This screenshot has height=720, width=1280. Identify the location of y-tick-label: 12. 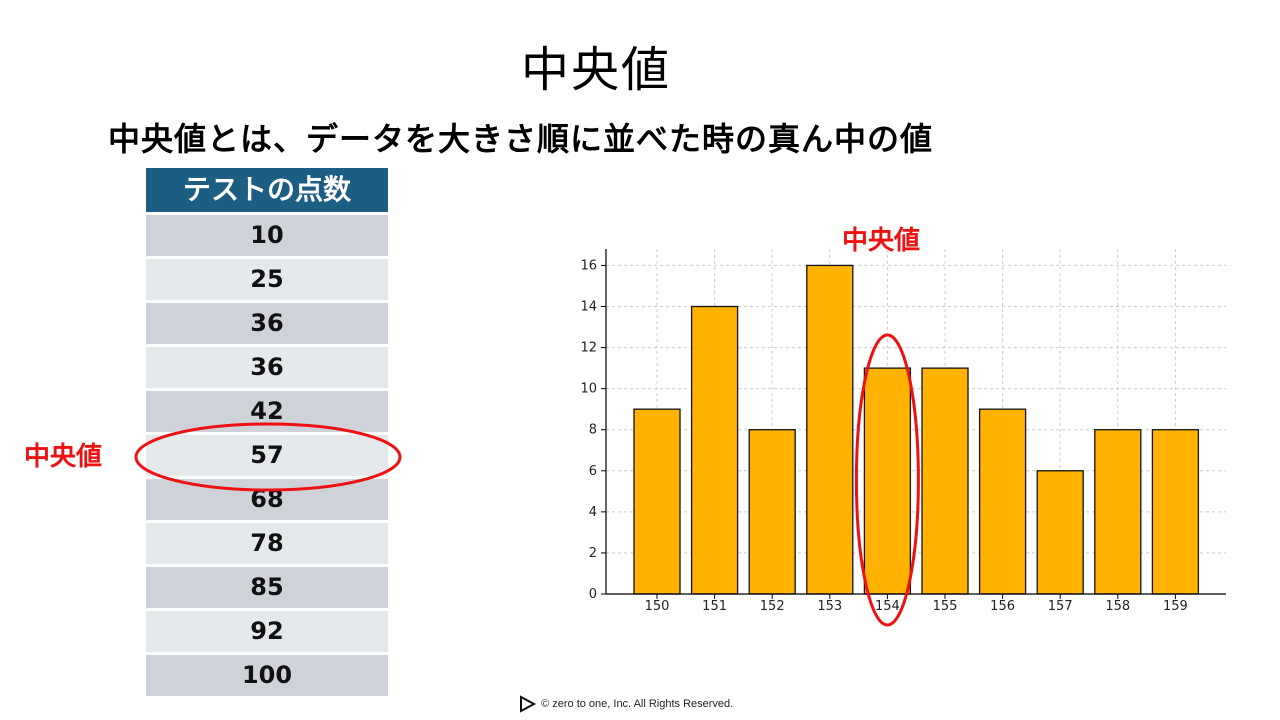
(588, 348).